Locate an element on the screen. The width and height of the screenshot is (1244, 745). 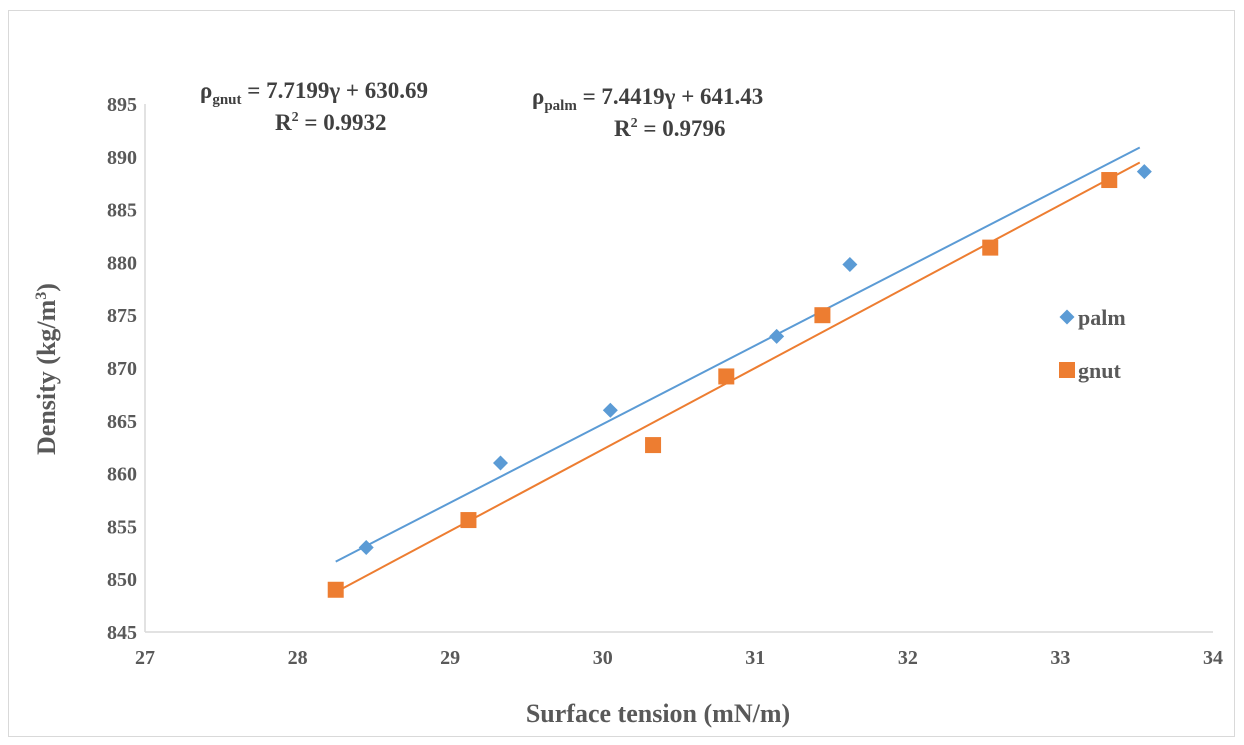
legend: palm gnut is located at coordinates (1092, 344).